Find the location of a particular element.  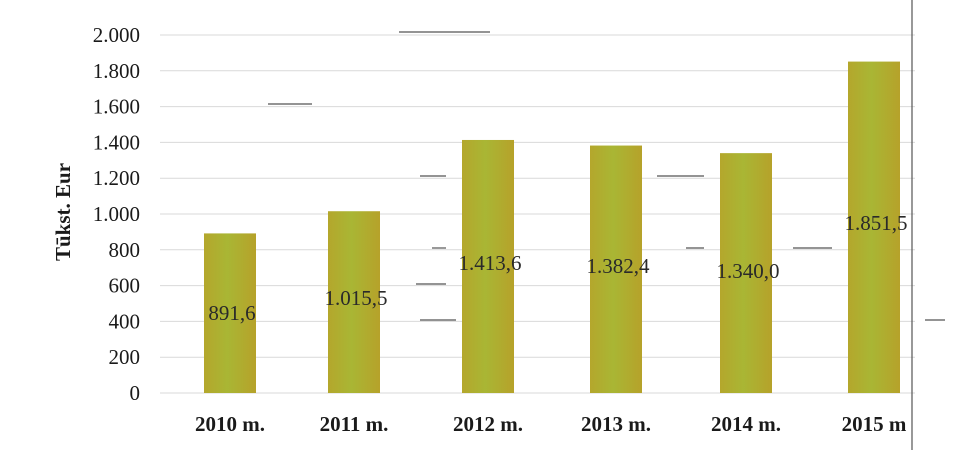

x-tick-label: 2014 m. is located at coordinates (746, 424).